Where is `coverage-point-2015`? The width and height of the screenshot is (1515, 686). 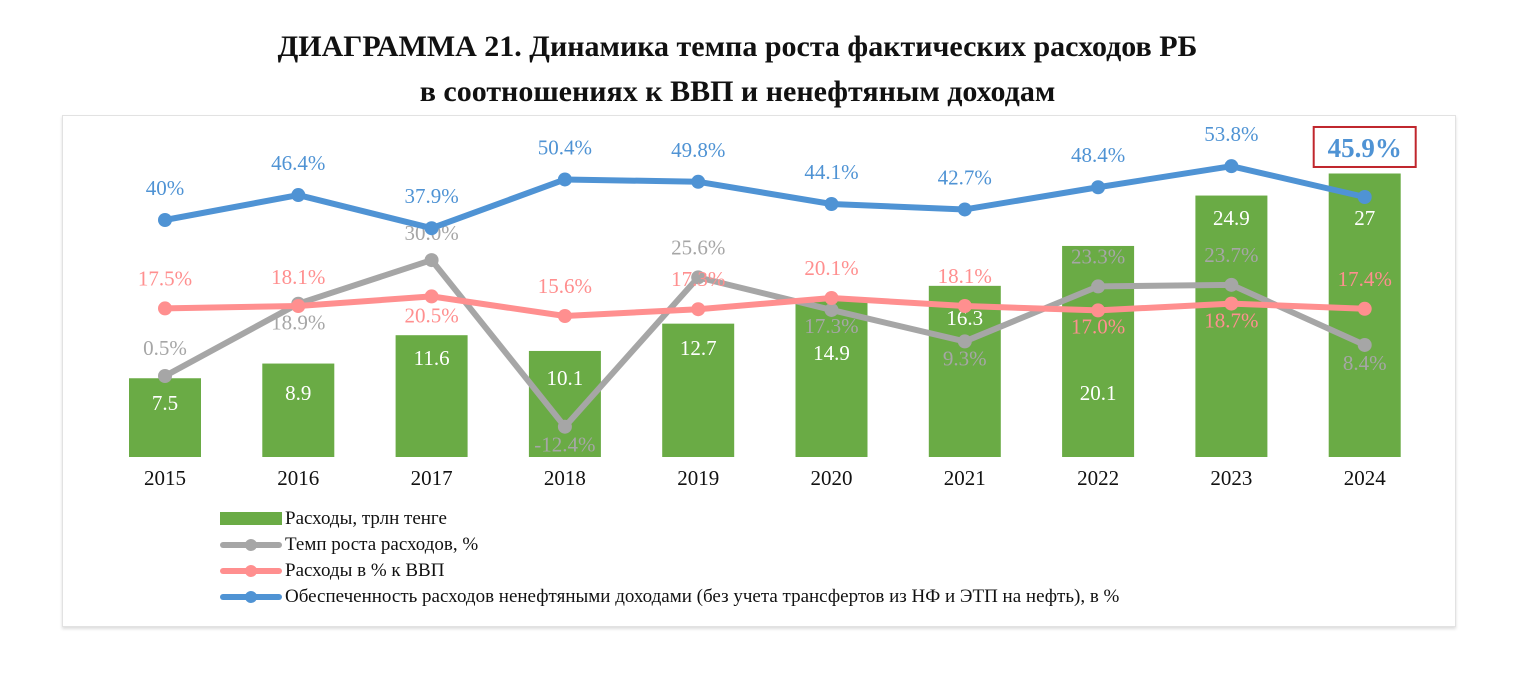 coverage-point-2015 is located at coordinates (165, 220).